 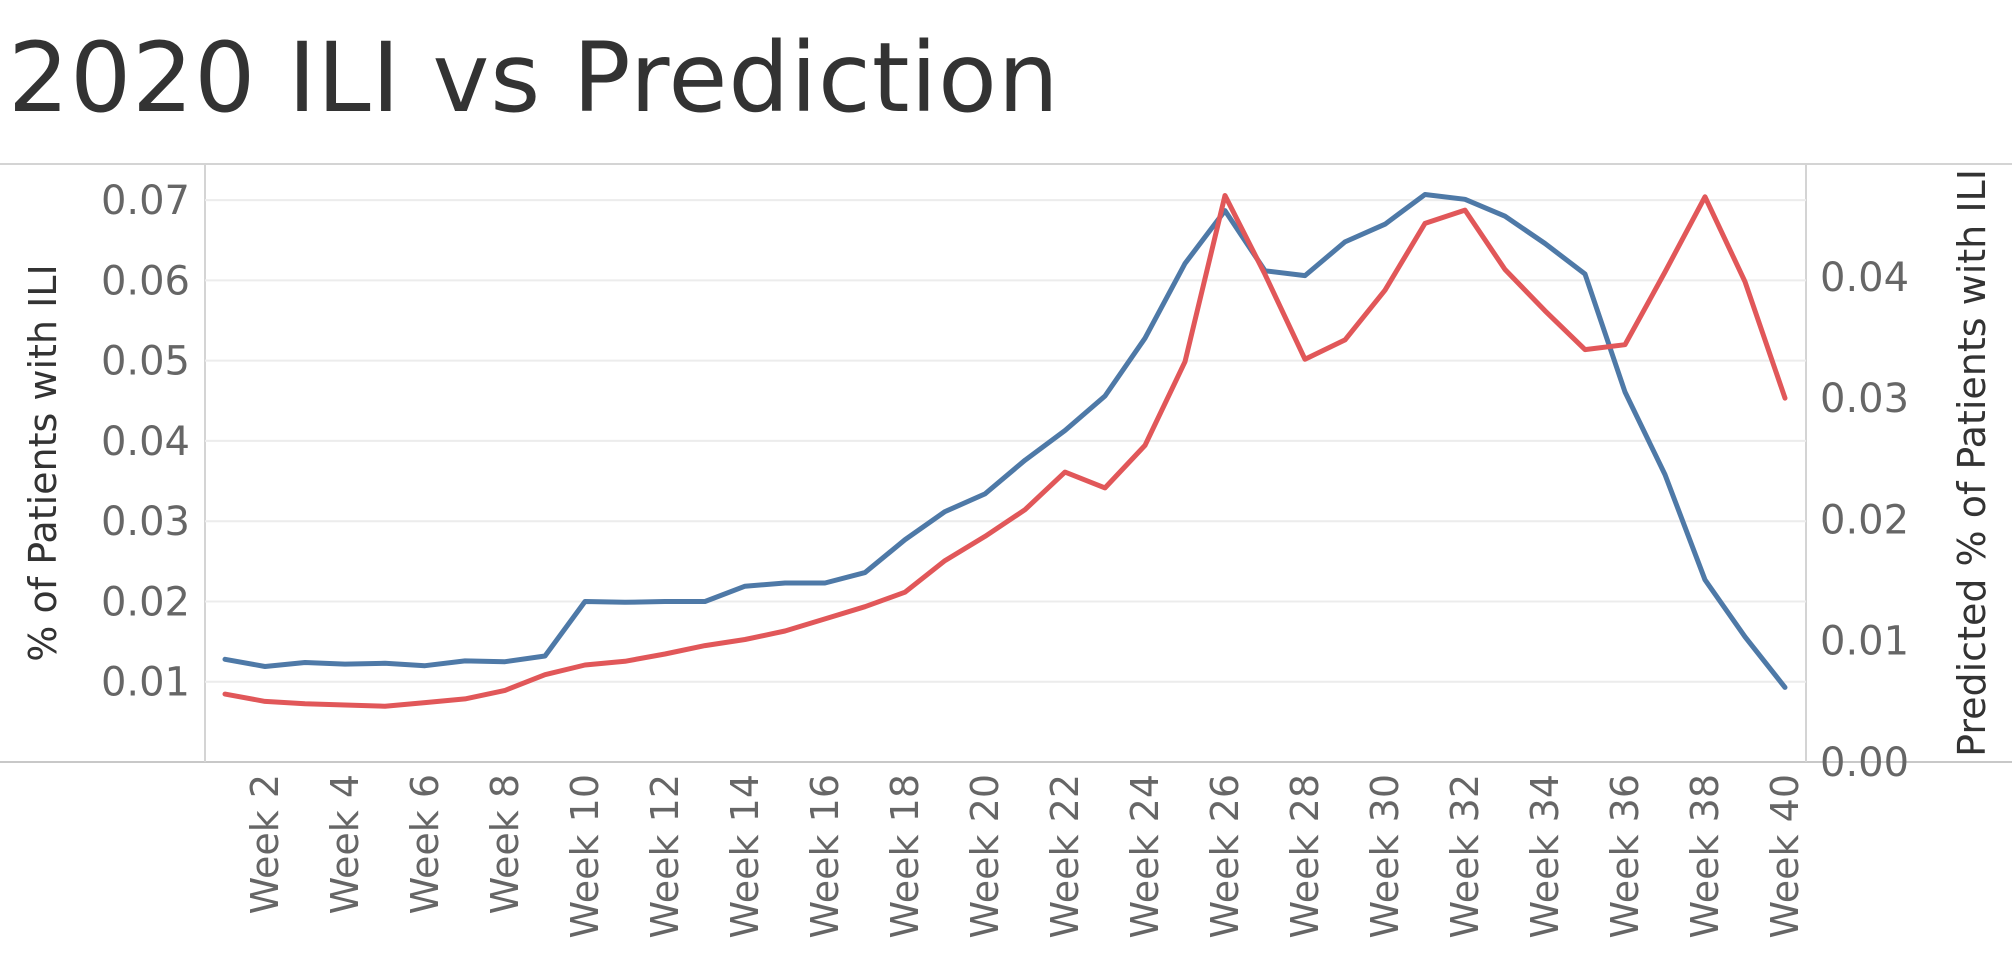 What do you see at coordinates (1065, 856) in the screenshot?
I see `x-tick-label: Week 22` at bounding box center [1065, 856].